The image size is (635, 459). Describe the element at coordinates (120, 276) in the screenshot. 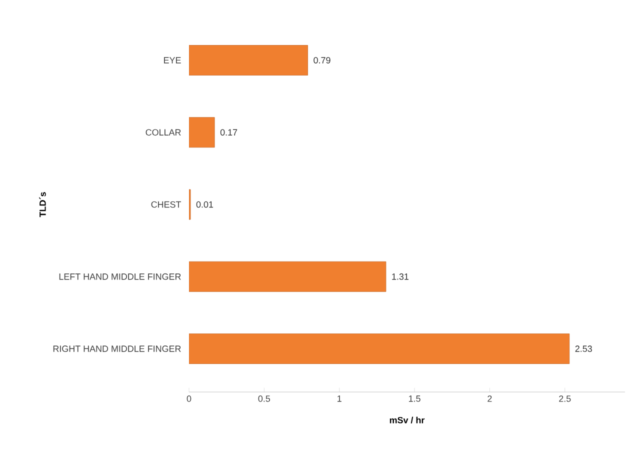

I see `y-tick-label: LEFT HAND MIDDLE FINGER` at that location.